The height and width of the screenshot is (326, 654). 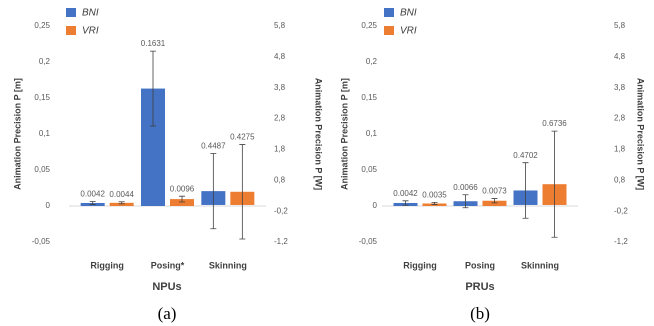 I want to click on data-label: 0.0035, so click(x=434, y=195).